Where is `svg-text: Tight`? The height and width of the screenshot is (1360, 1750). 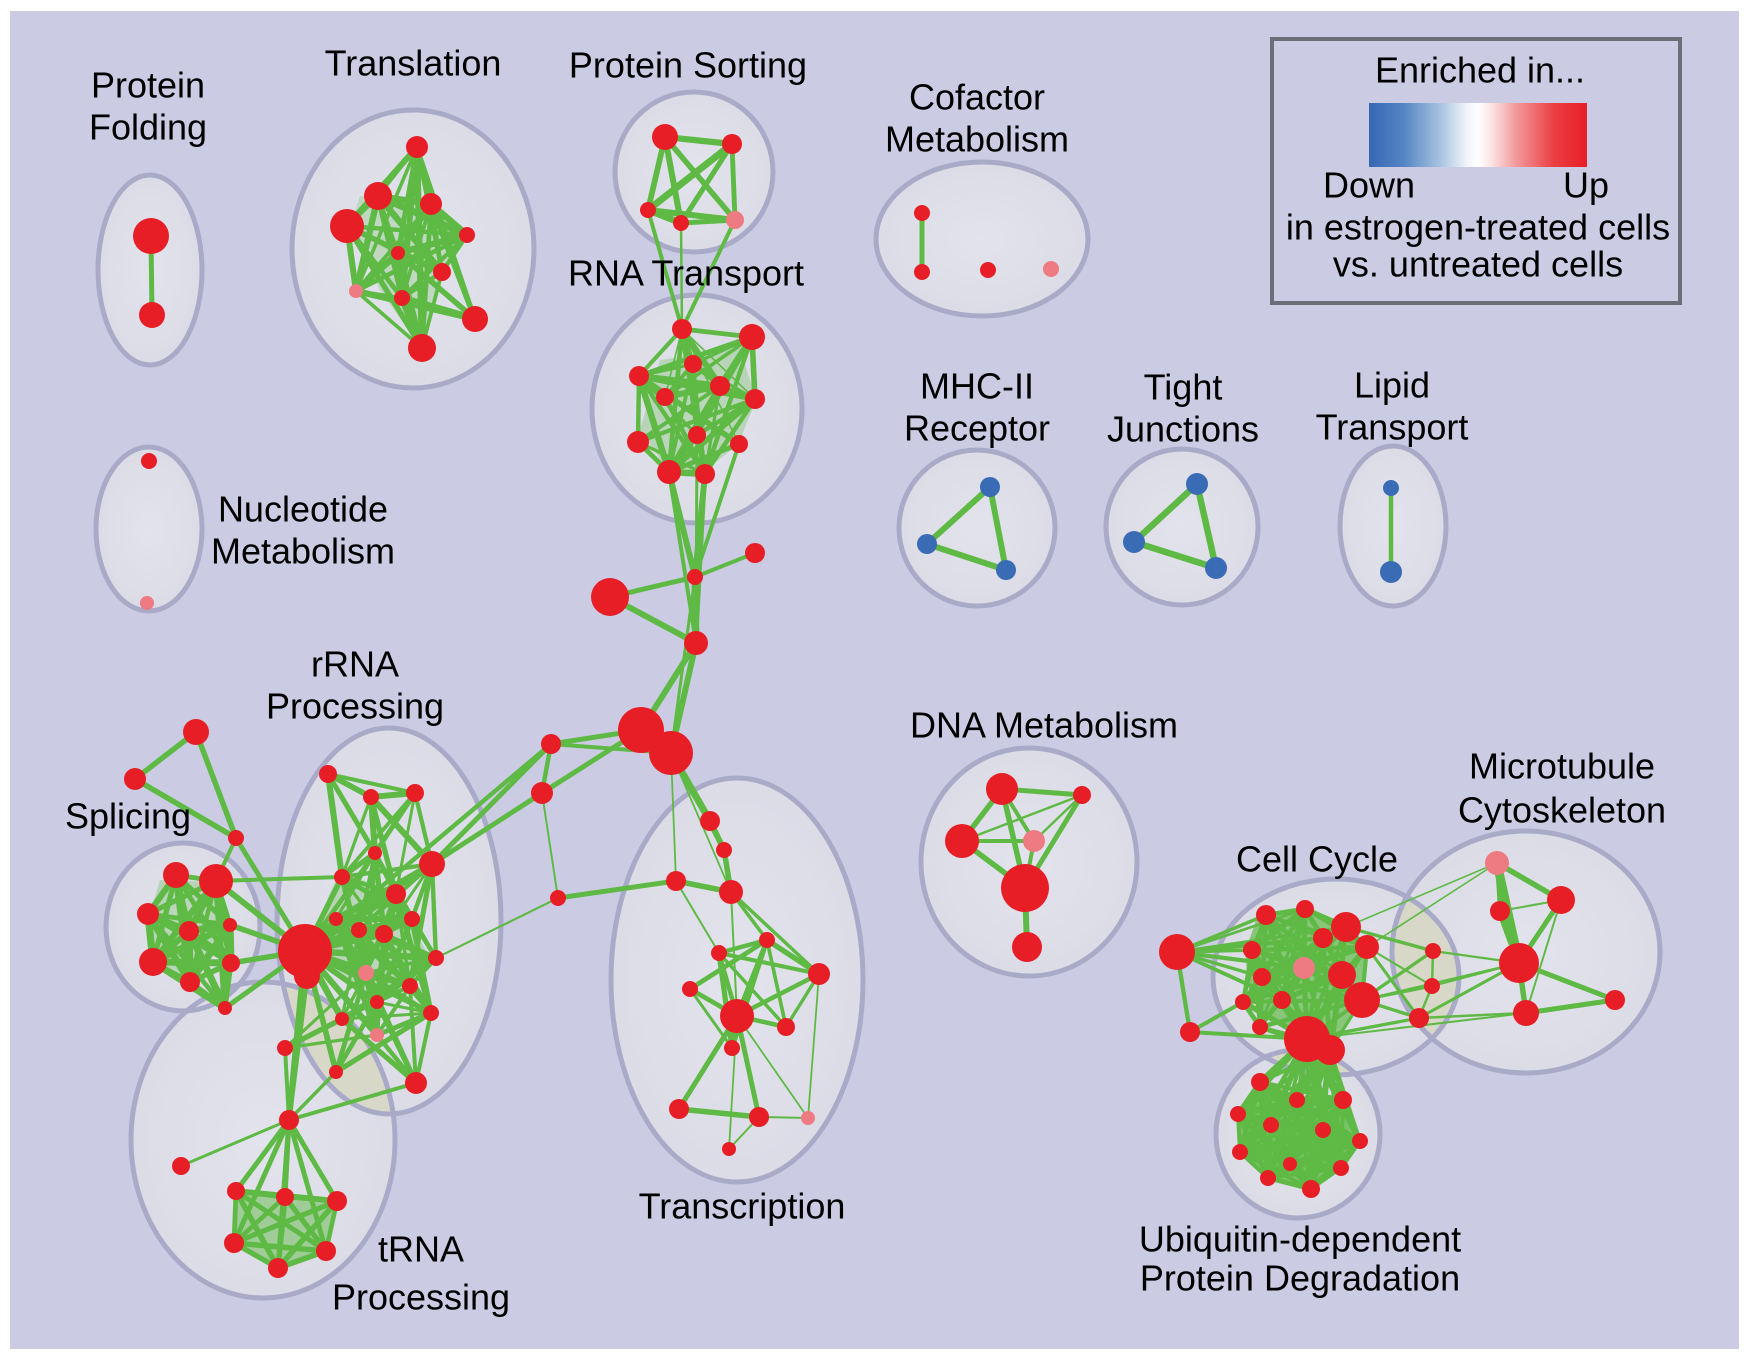 svg-text: Tight is located at coordinates (1183, 387).